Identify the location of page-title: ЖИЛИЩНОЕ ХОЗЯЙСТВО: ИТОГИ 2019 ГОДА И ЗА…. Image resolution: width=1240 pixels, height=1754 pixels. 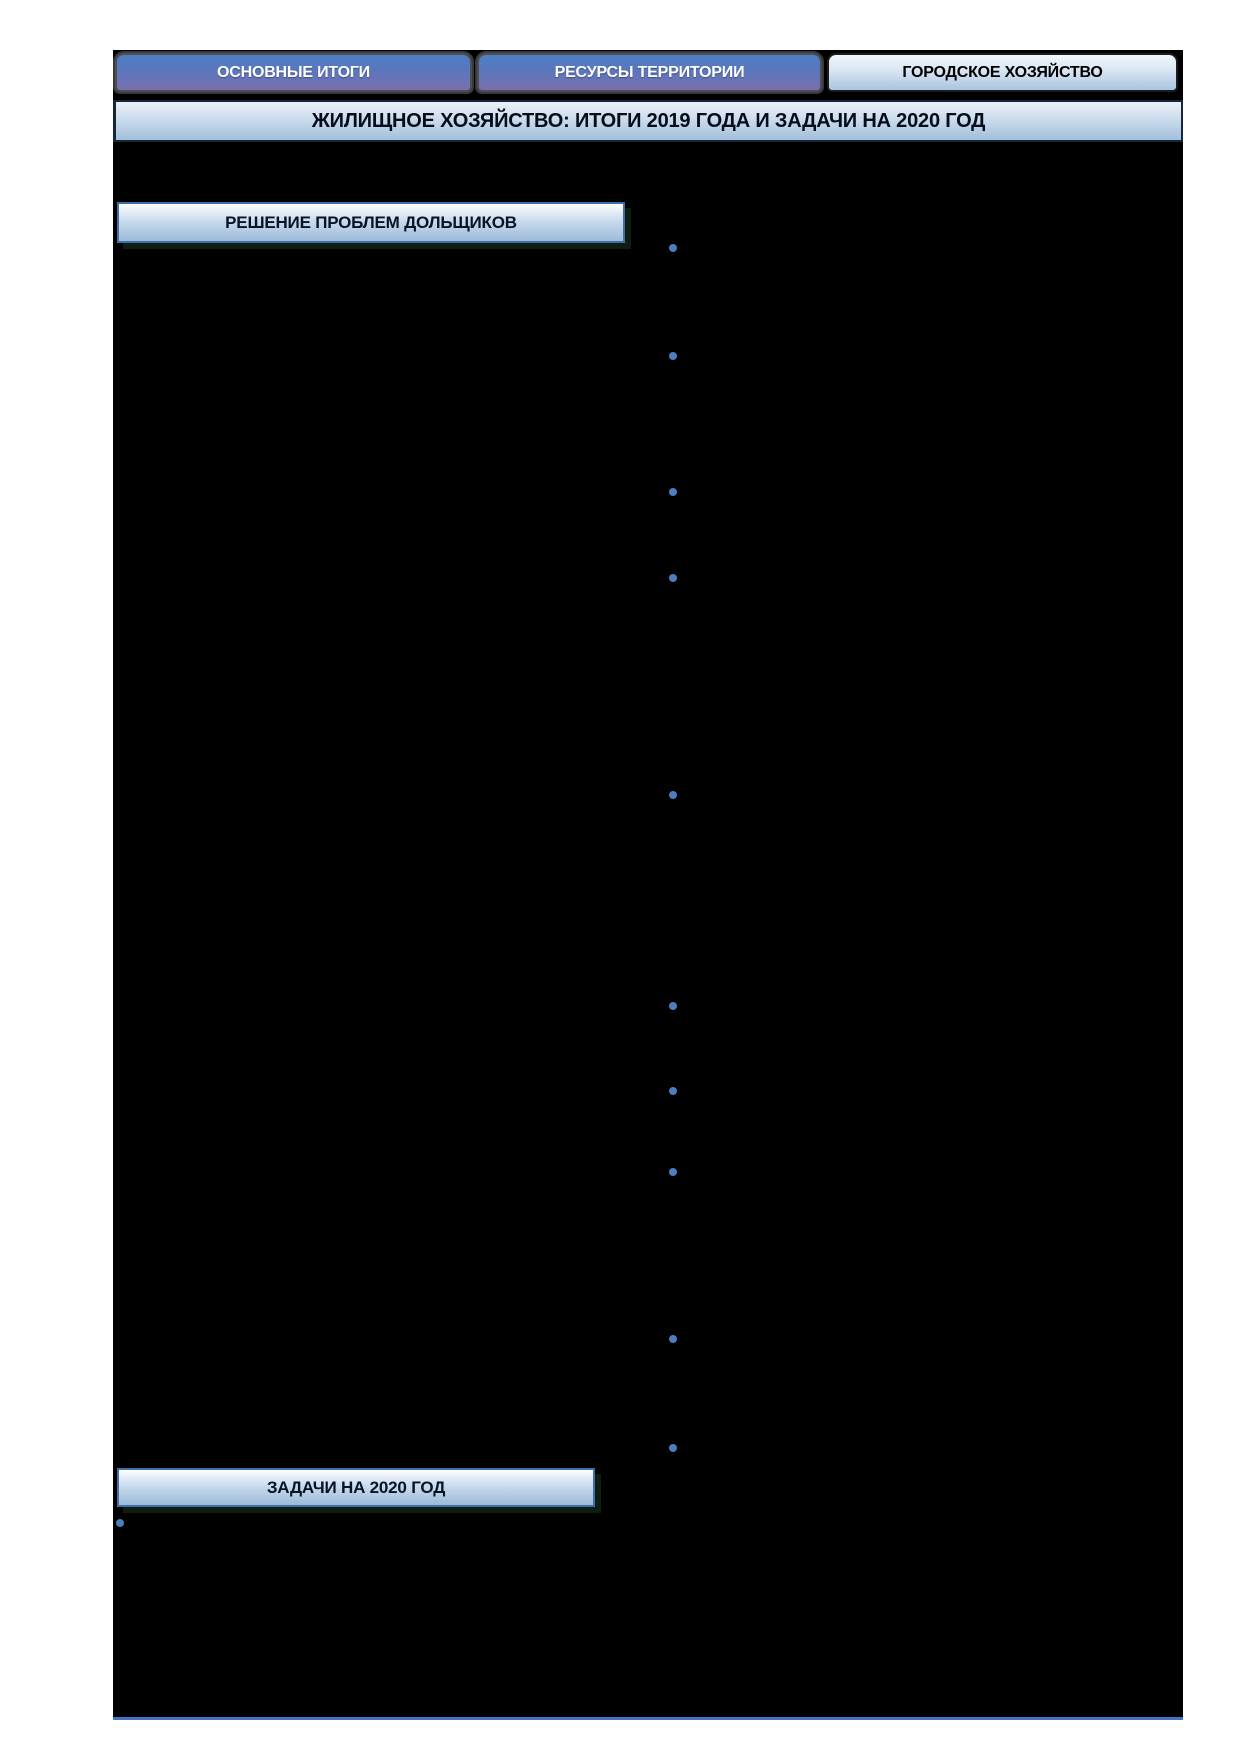
(648, 121).